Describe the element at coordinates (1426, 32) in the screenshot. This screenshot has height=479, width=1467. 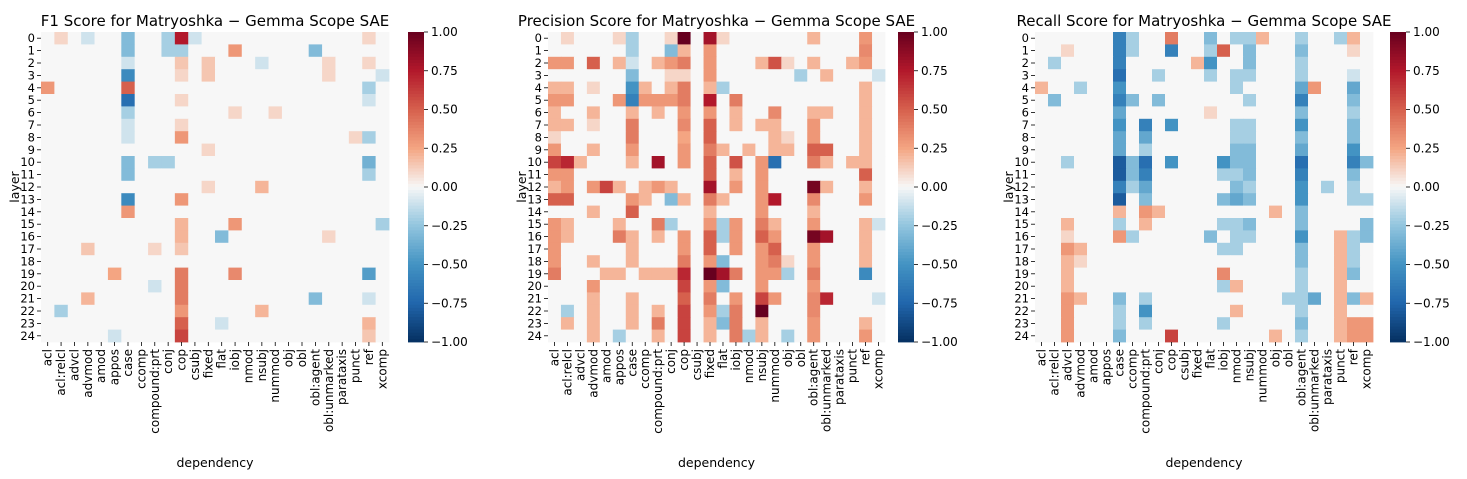
I see `colorbar-tick-label: 1.00` at that location.